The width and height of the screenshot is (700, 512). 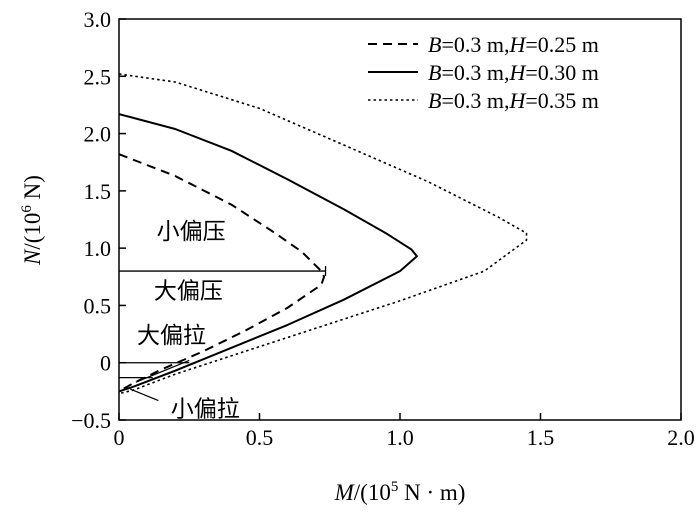 I want to click on y-tick-label: 2.0, so click(x=98, y=134).